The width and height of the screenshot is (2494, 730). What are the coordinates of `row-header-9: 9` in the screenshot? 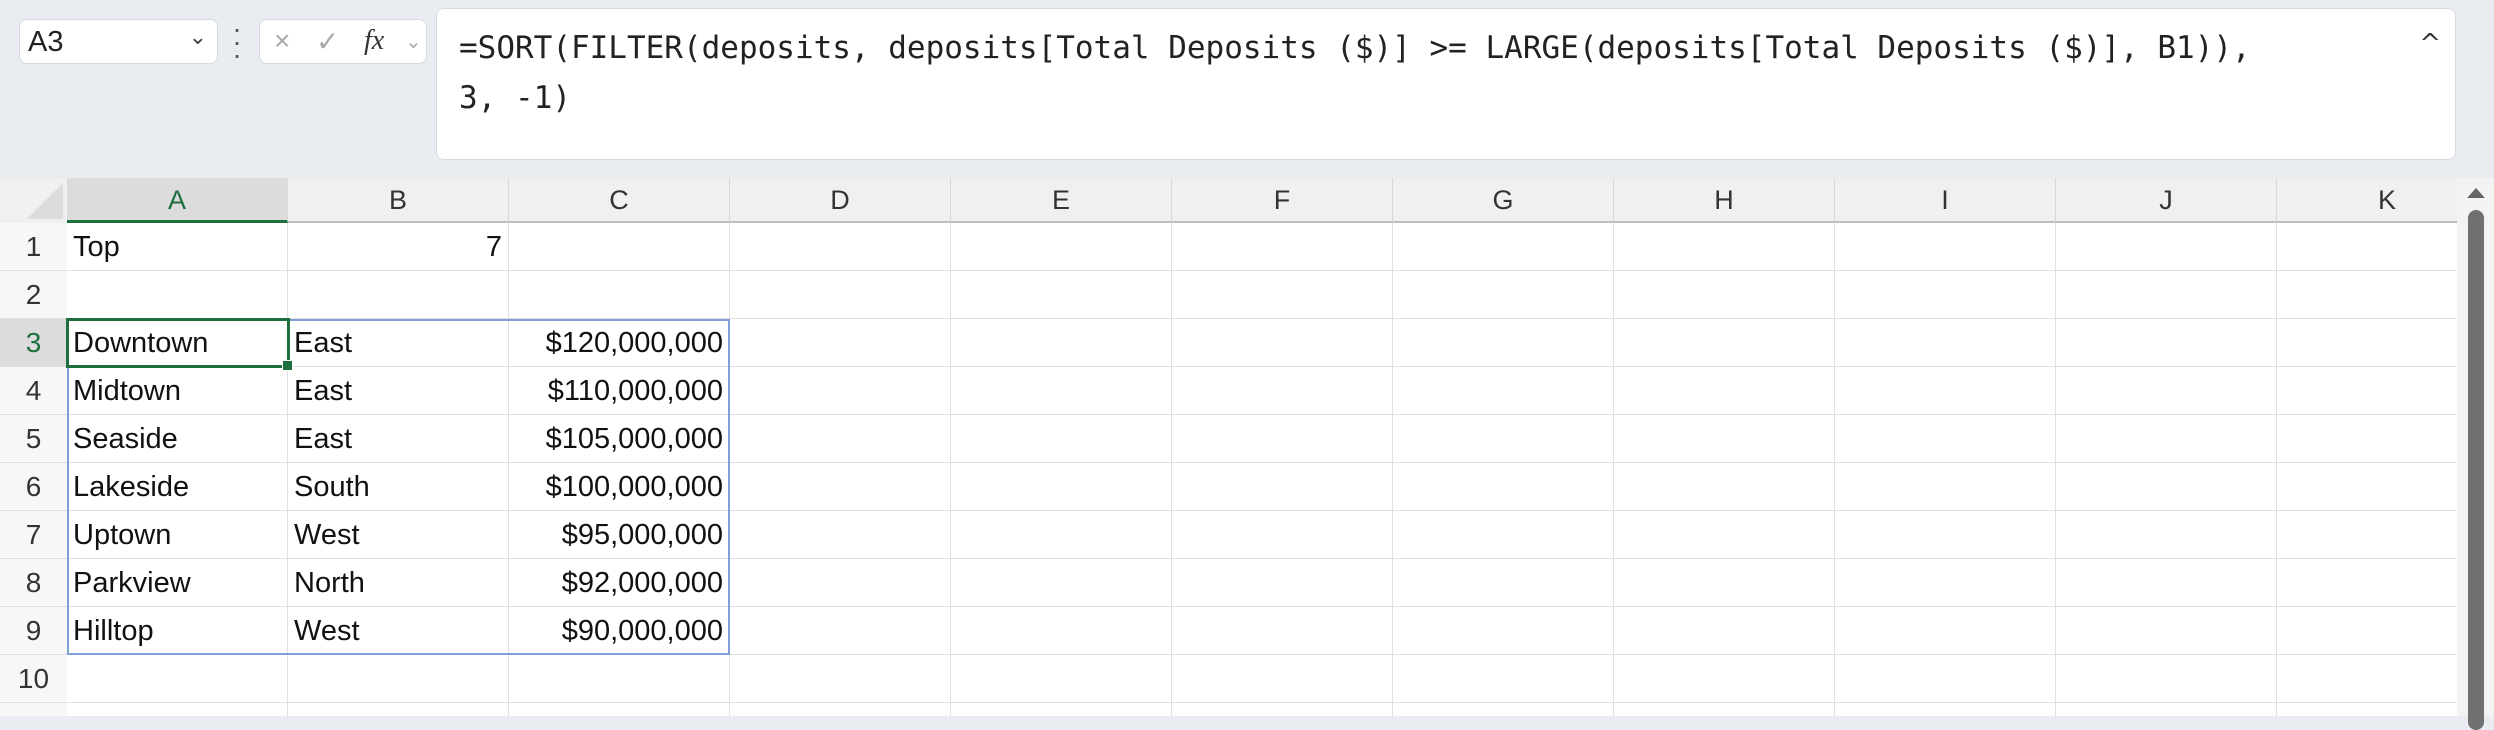 It's located at (33, 631).